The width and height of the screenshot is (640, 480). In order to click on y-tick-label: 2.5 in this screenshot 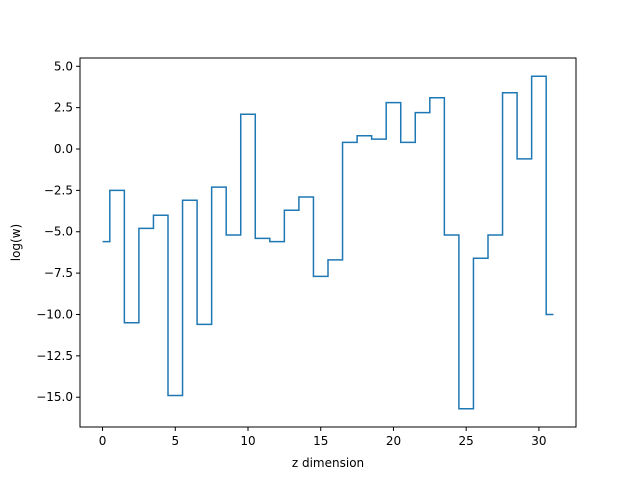, I will do `click(63, 108)`.